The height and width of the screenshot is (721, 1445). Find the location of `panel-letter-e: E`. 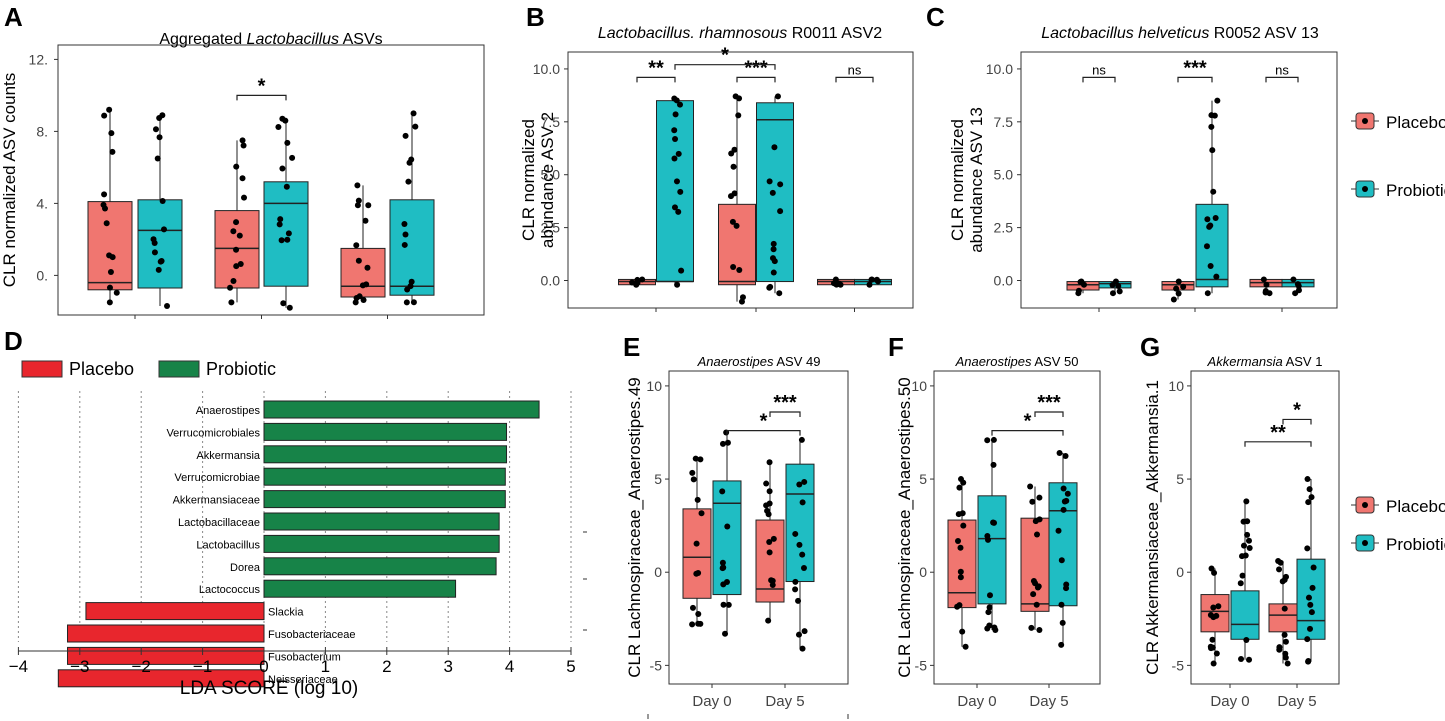

panel-letter-e: E is located at coordinates (631, 347).